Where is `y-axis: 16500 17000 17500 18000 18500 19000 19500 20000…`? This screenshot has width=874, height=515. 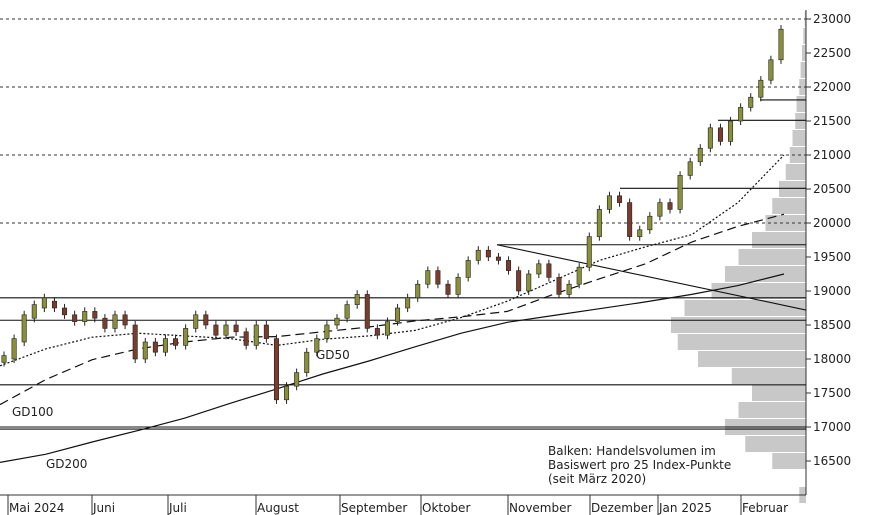
y-axis: 16500 17000 17500 18000 18500 19000 19500 20000… is located at coordinates (828, 240).